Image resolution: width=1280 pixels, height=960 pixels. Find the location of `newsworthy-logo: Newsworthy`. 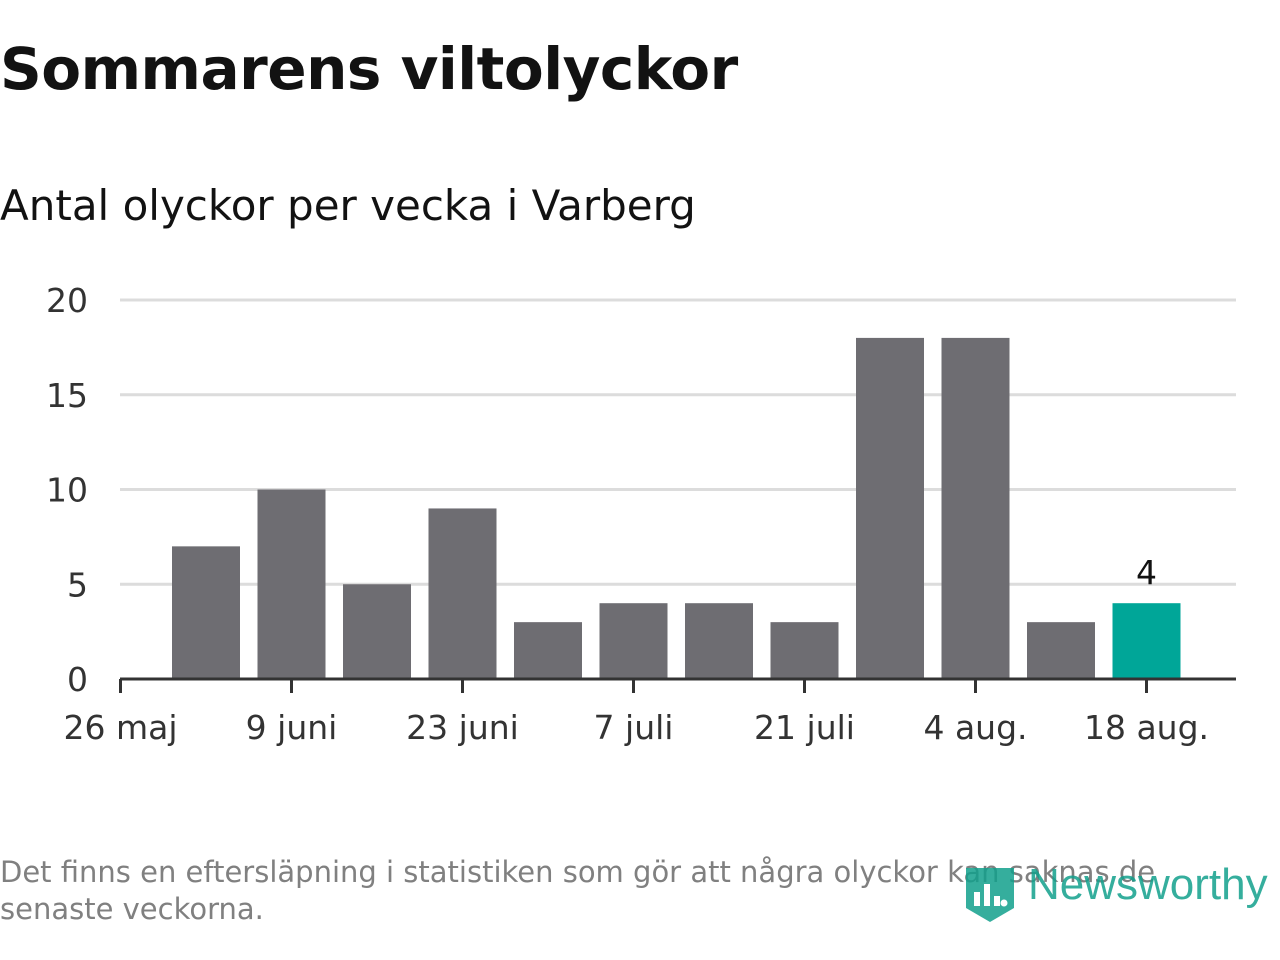

newsworthy-logo: Newsworthy is located at coordinates (1120, 894).